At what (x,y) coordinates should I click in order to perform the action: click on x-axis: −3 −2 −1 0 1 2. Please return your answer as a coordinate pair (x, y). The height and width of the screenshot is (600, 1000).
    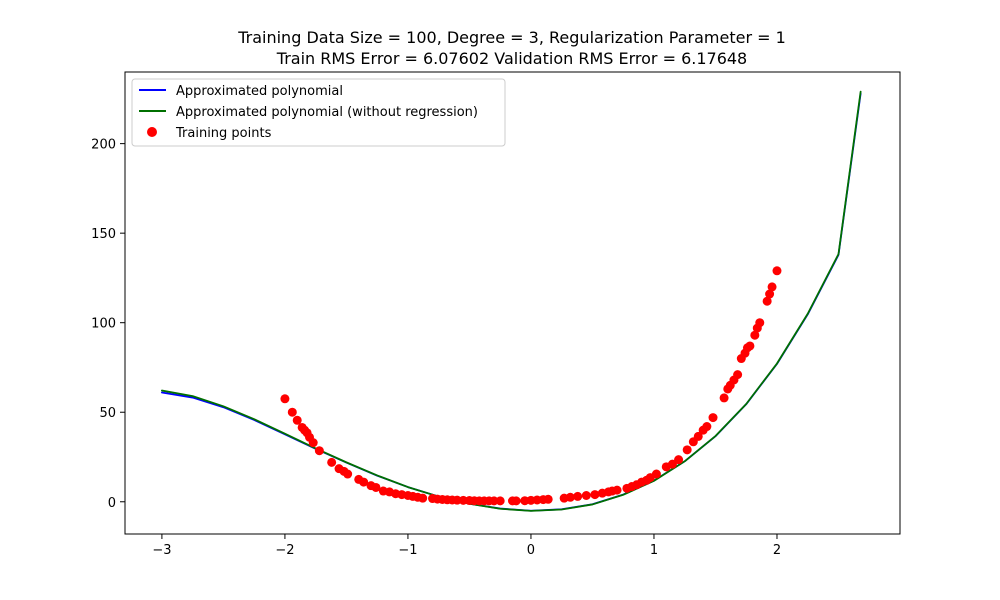
    Looking at the image, I should click on (466, 546).